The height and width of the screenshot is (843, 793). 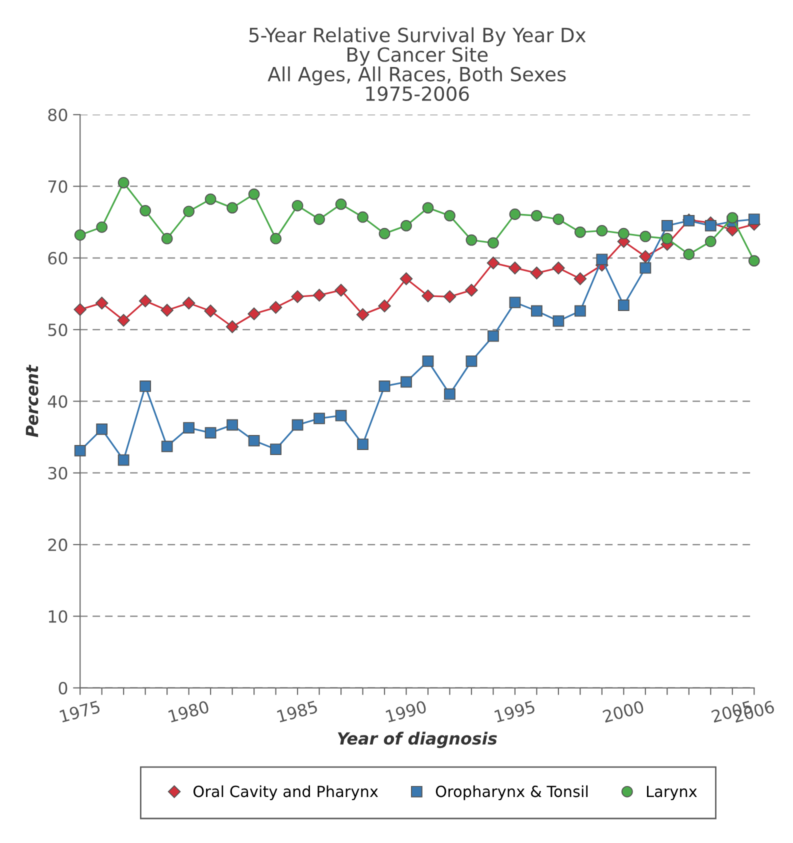 What do you see at coordinates (406, 711) in the screenshot?
I see `x-tick-label: 1990` at bounding box center [406, 711].